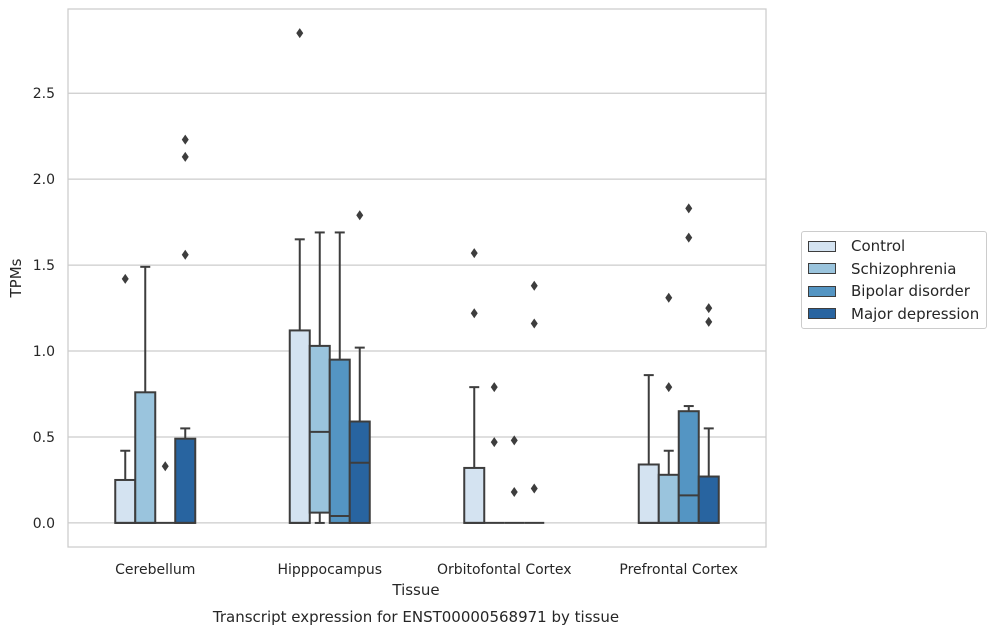 The image size is (997, 634). What do you see at coordinates (44, 94) in the screenshot?
I see `y-tick-label: 2.5` at bounding box center [44, 94].